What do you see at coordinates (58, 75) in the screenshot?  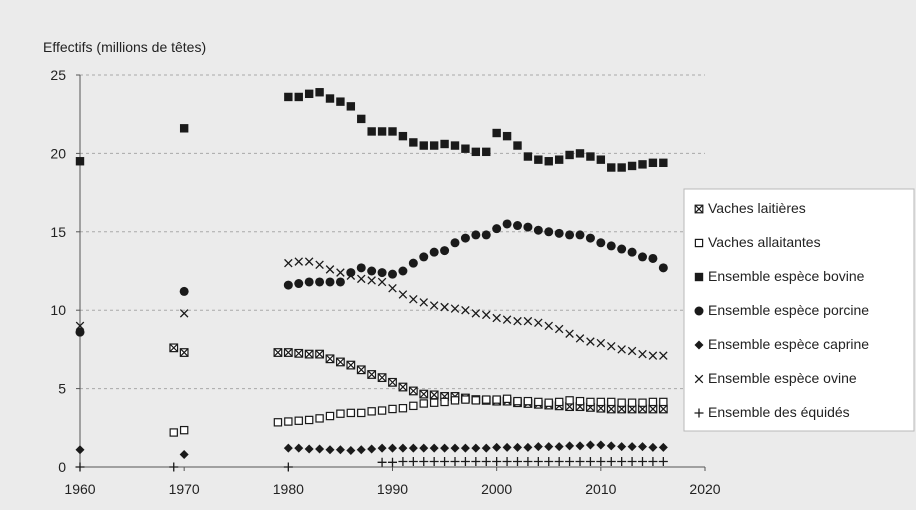 I see `y-tick-25: 25` at bounding box center [58, 75].